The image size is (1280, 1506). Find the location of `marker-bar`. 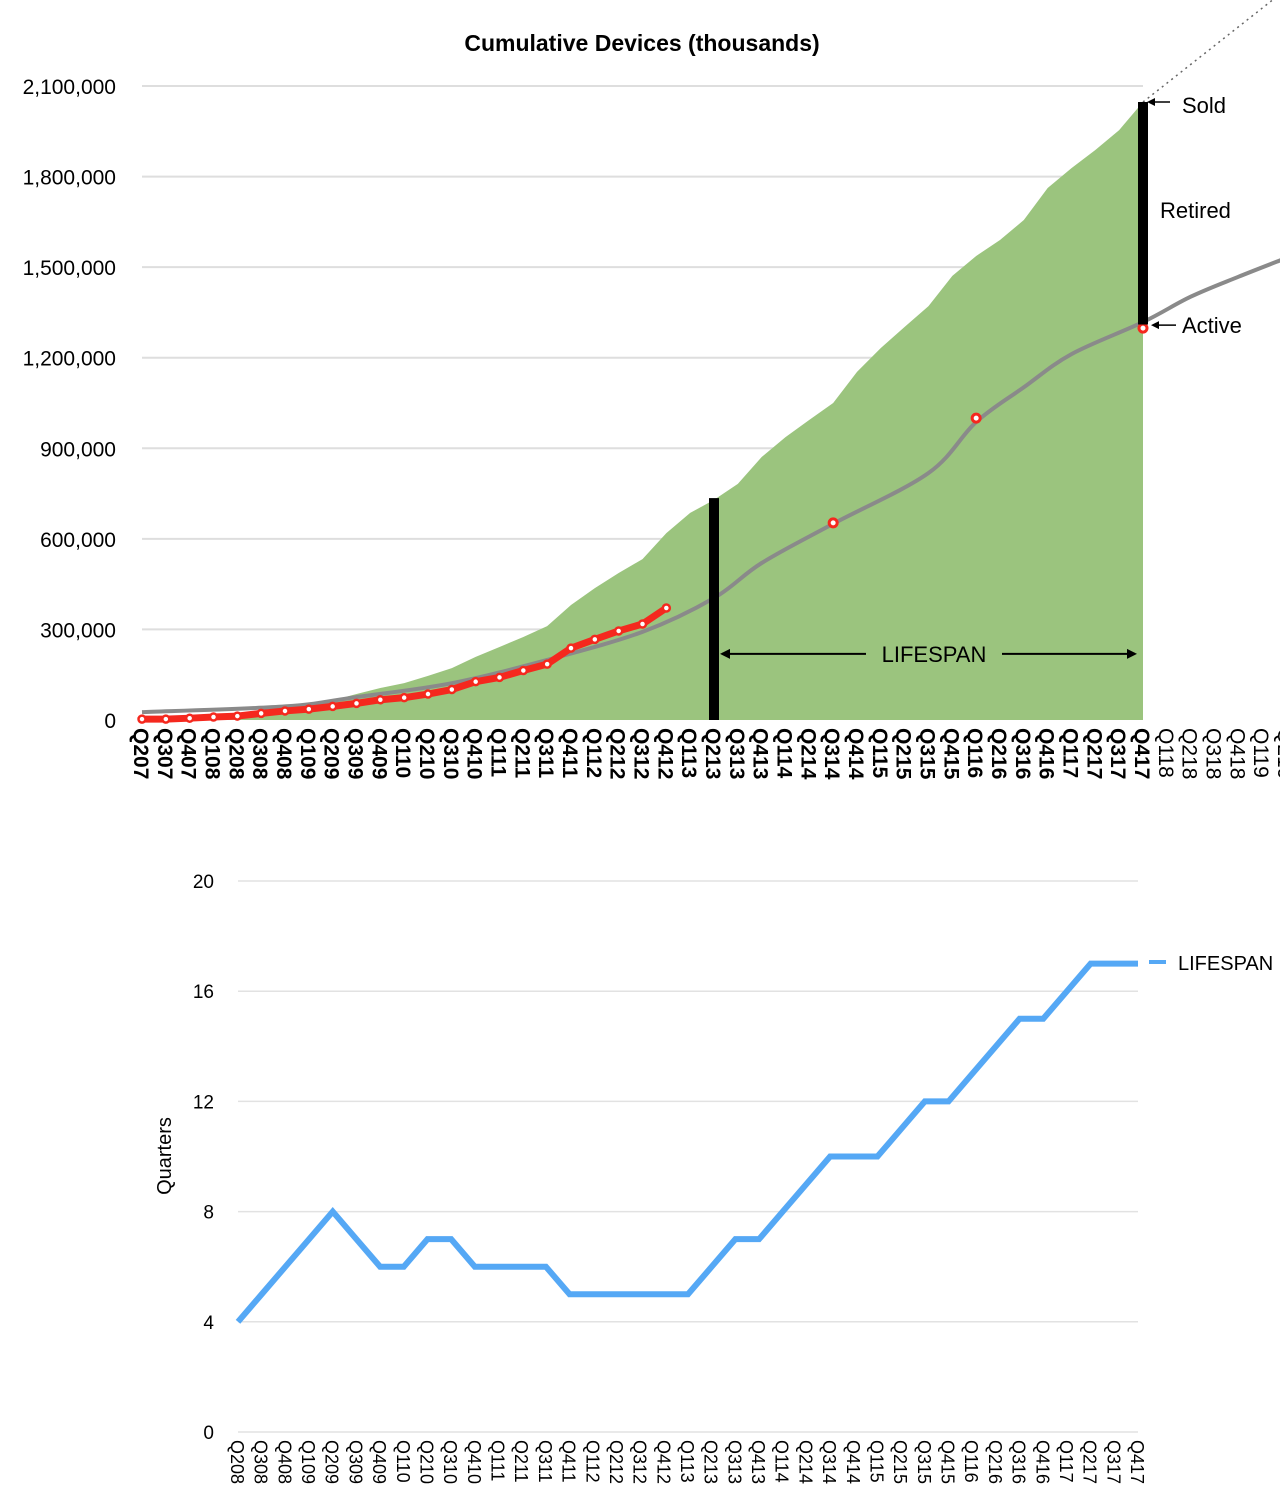

marker-bar is located at coordinates (714, 609).